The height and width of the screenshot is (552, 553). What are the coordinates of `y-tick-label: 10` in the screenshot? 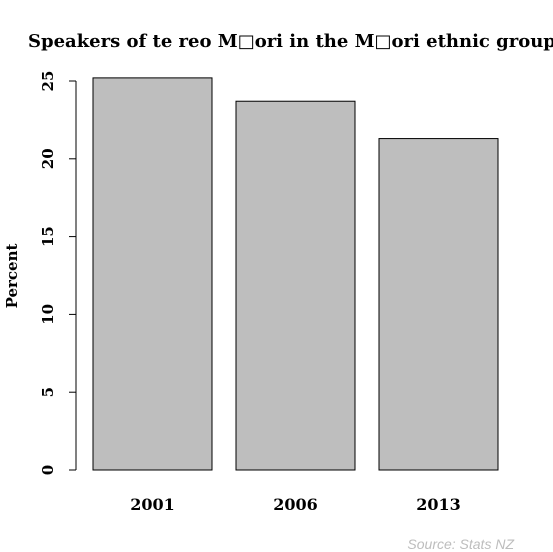 It's located at (48, 314).